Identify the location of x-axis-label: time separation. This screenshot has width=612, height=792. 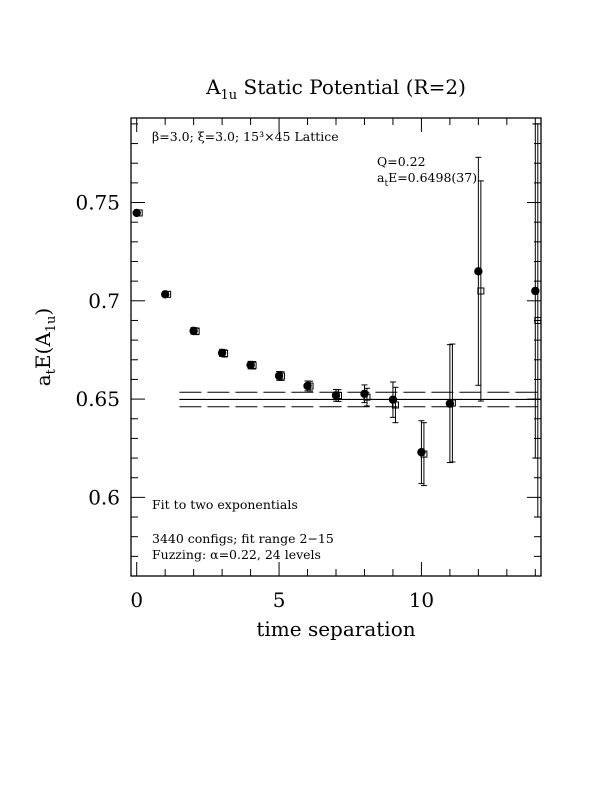
(335, 629).